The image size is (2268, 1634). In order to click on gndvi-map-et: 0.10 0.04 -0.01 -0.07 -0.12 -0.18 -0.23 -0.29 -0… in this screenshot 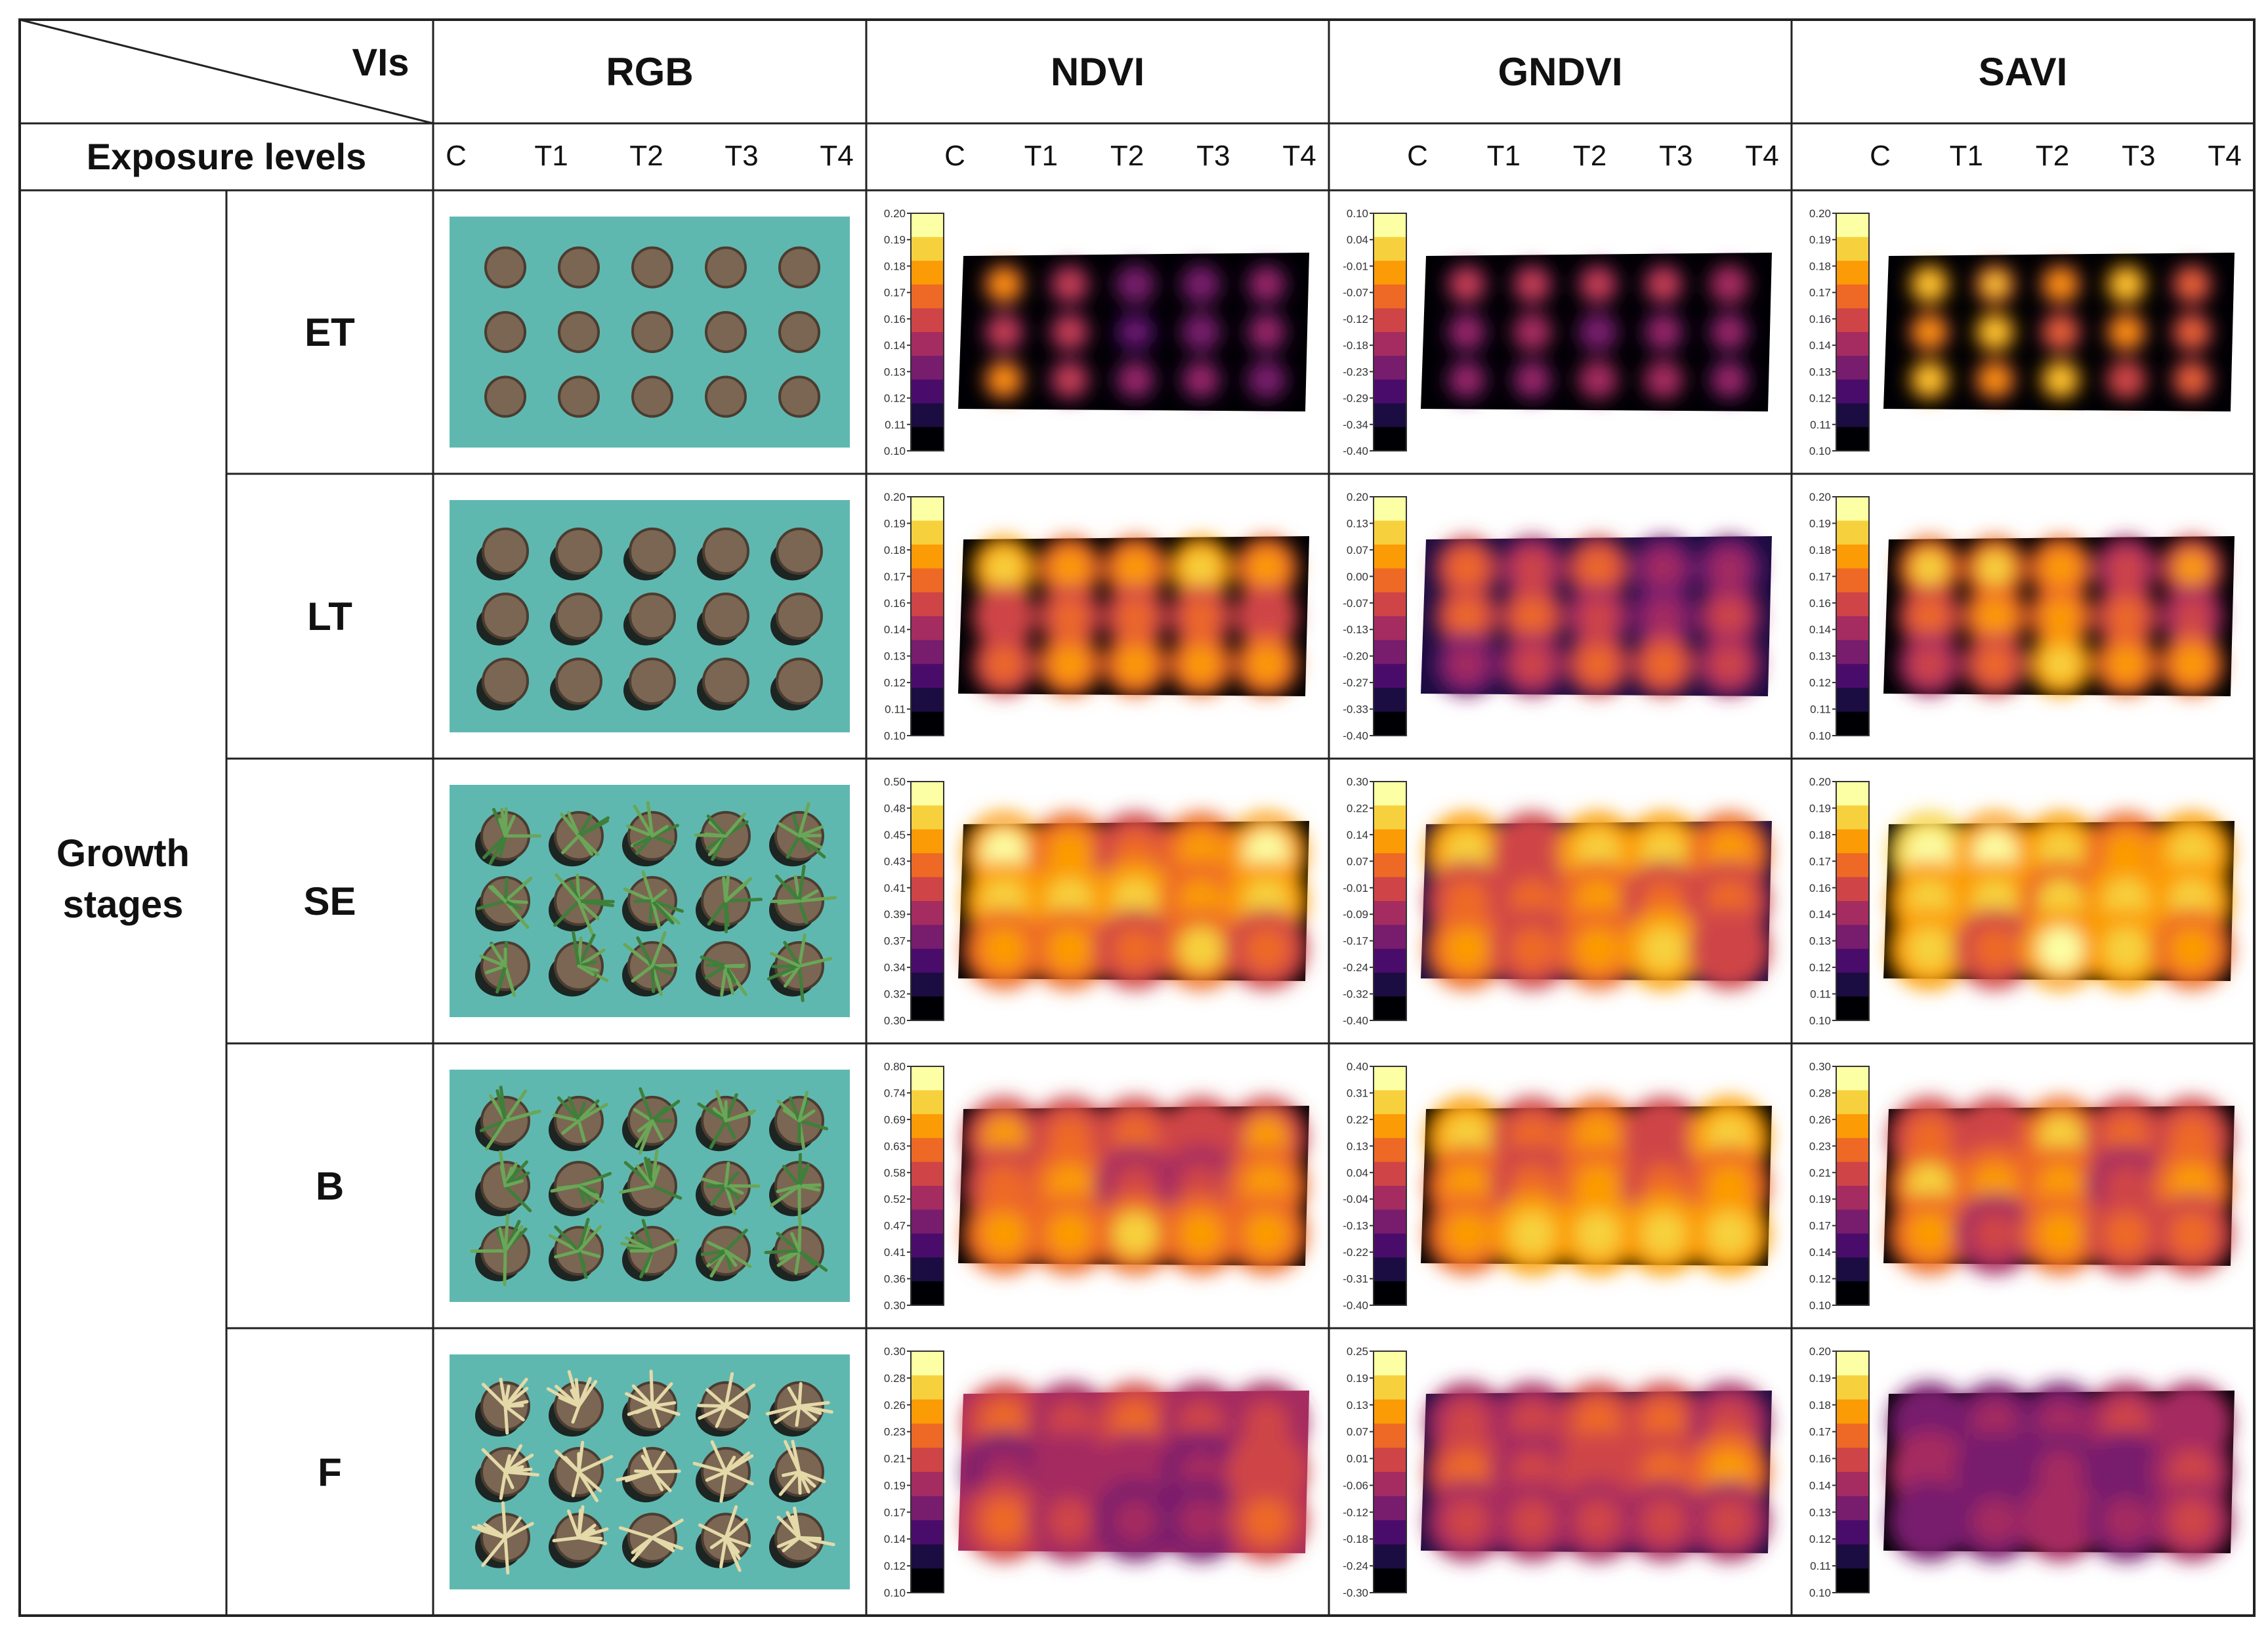, I will do `click(1557, 332)`.